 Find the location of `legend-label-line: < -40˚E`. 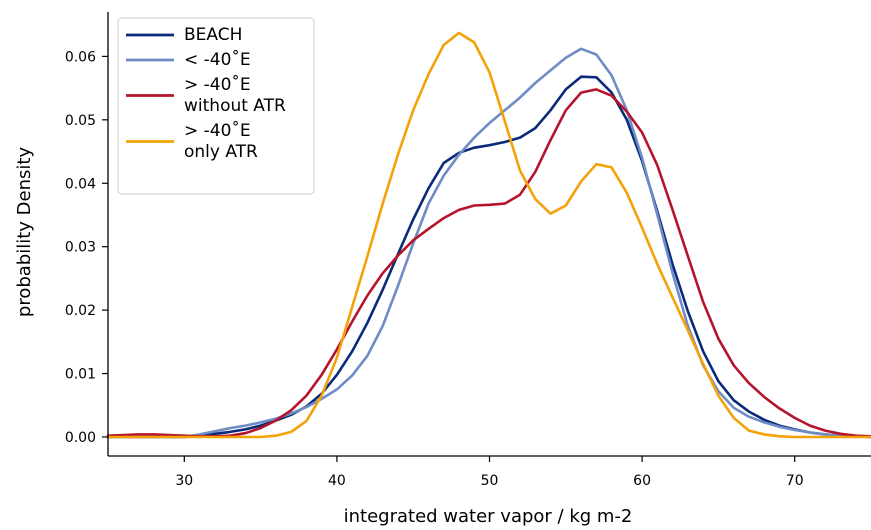

legend-label-line: < -40˚E is located at coordinates (217, 59).